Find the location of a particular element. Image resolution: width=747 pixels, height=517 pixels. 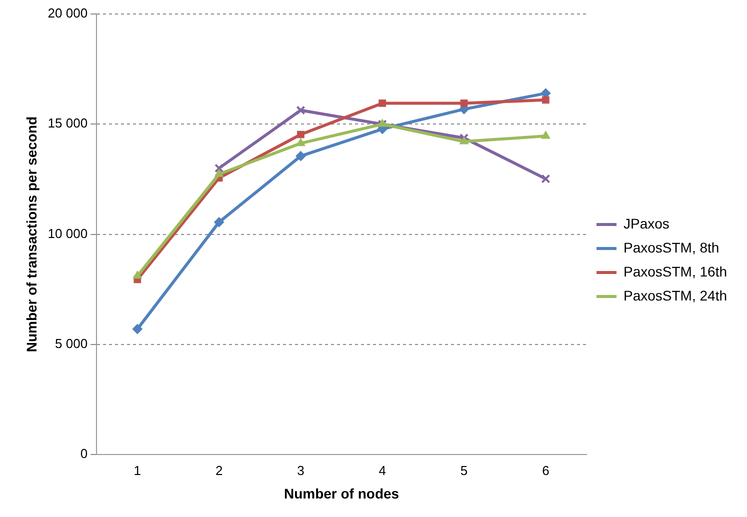

x-tick-label: 5 is located at coordinates (464, 470).